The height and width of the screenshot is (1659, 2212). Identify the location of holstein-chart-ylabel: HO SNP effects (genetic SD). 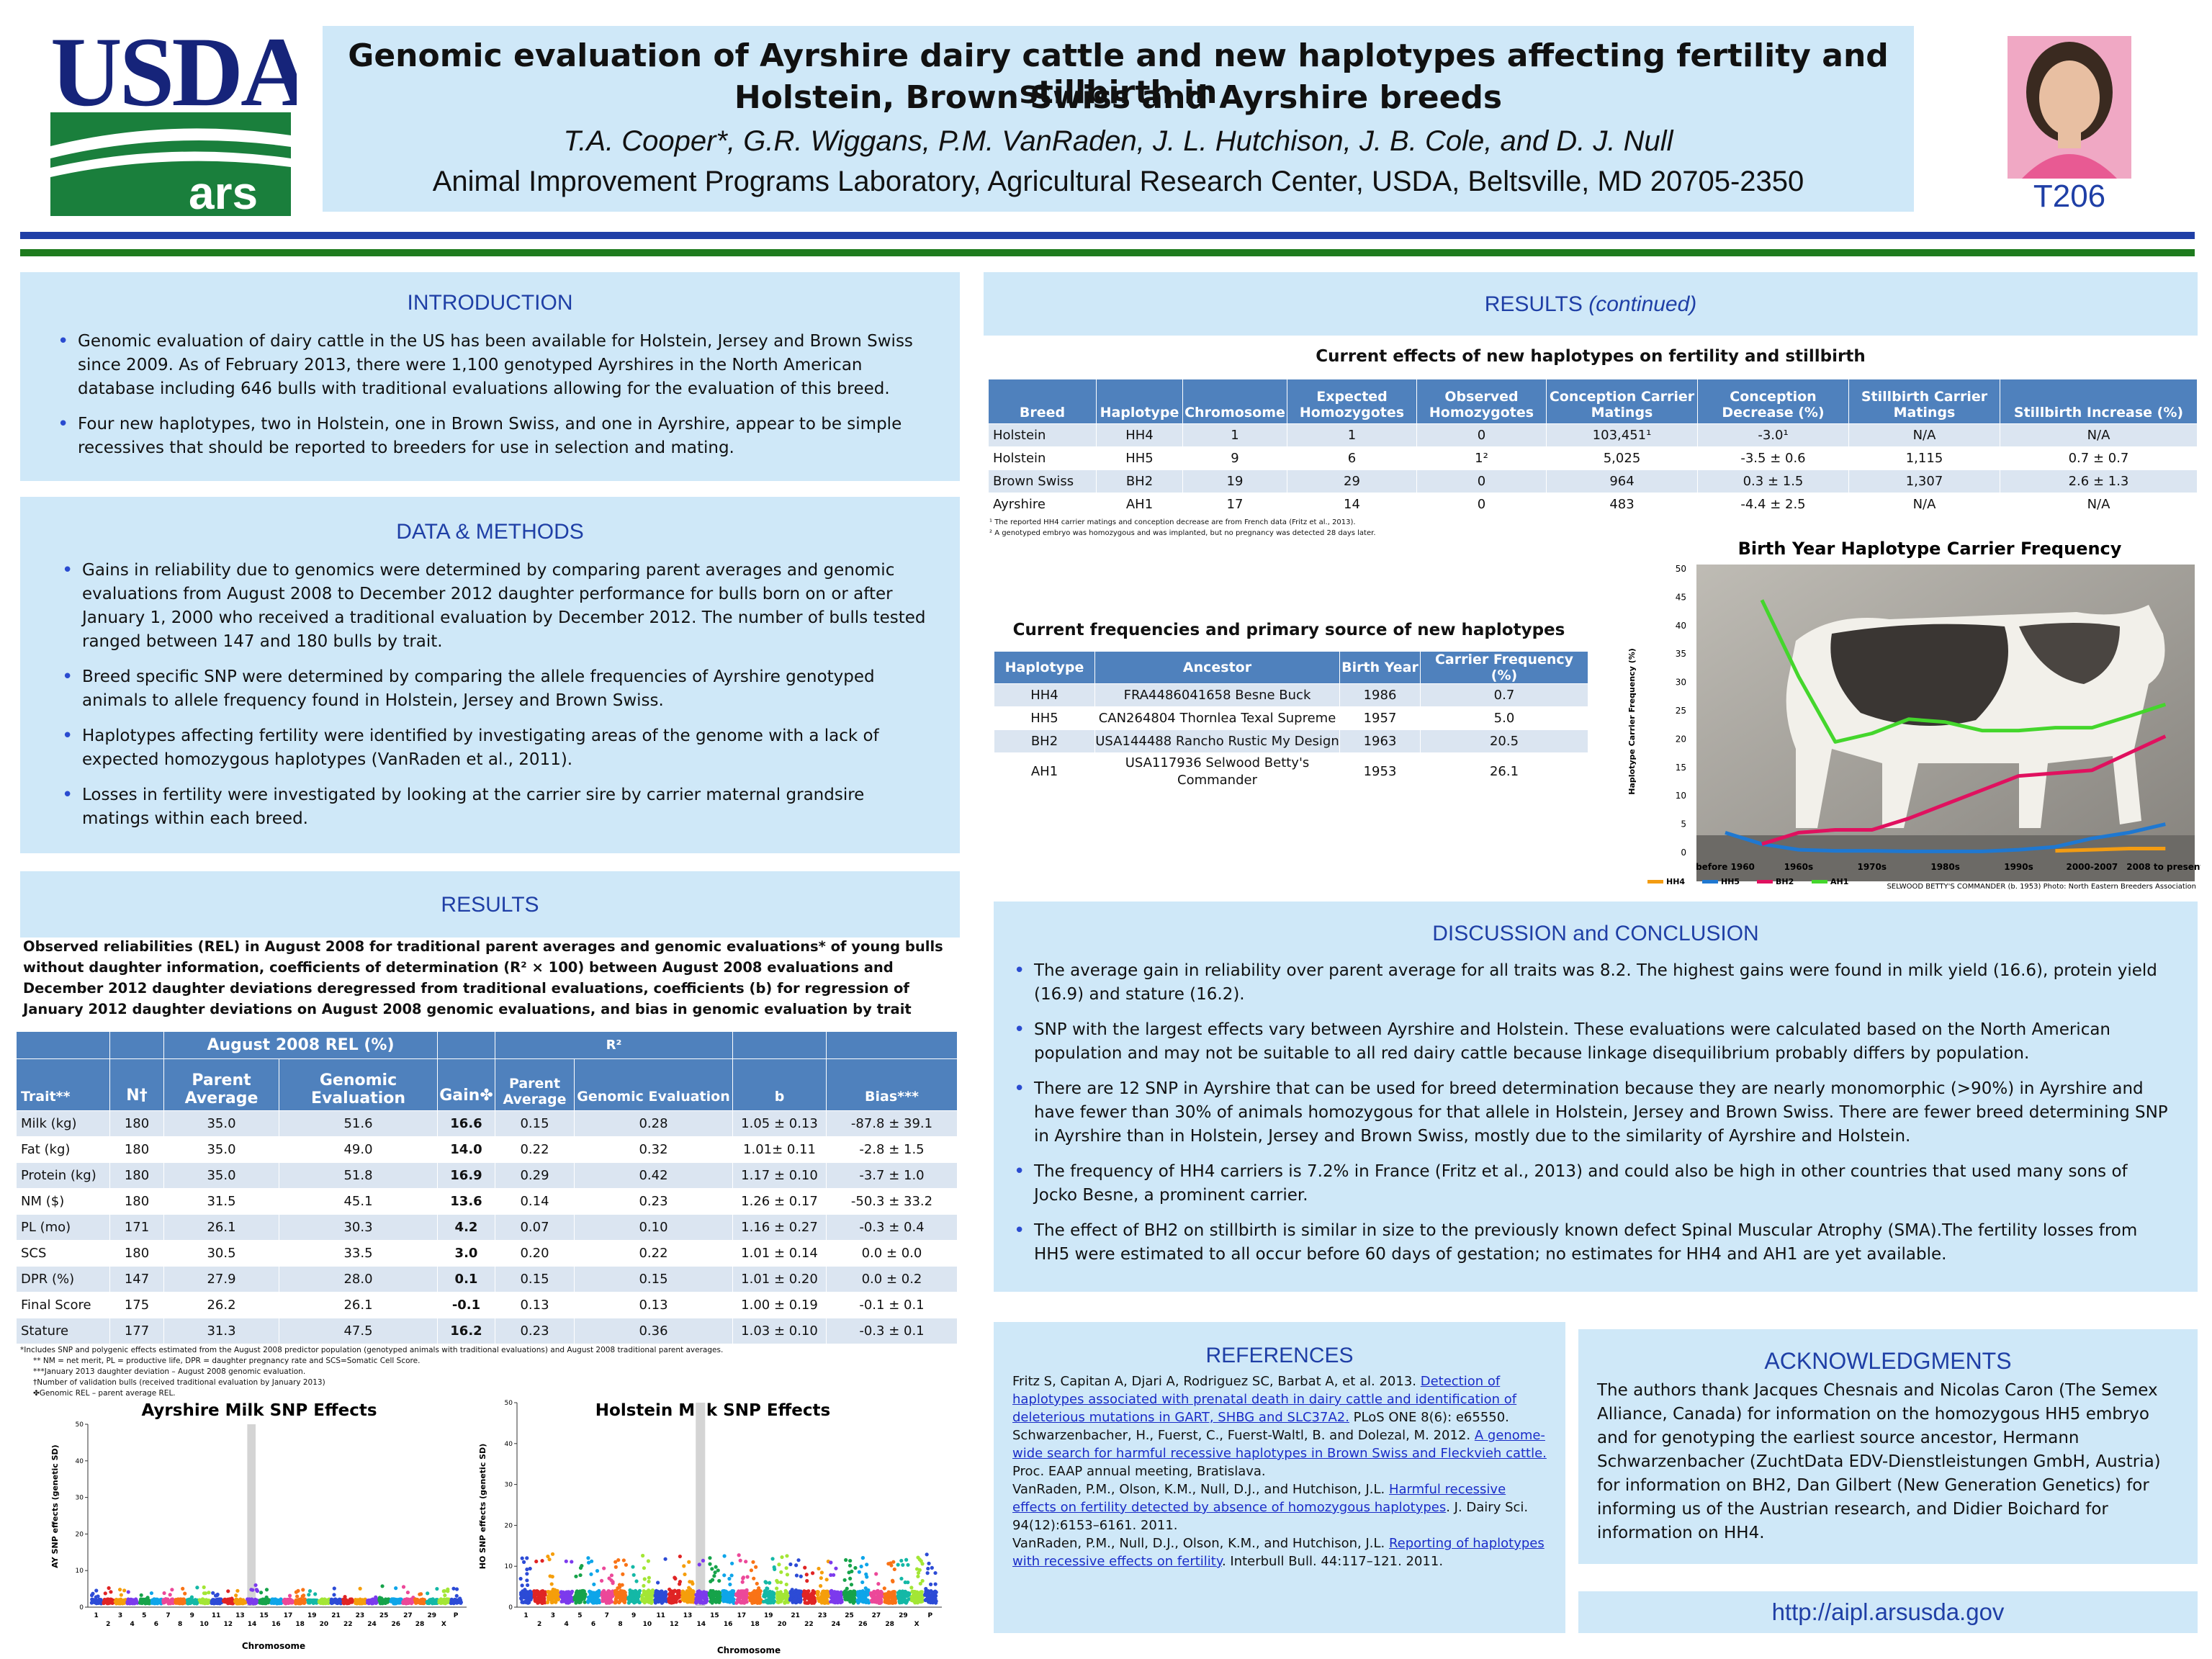
(482, 1507).